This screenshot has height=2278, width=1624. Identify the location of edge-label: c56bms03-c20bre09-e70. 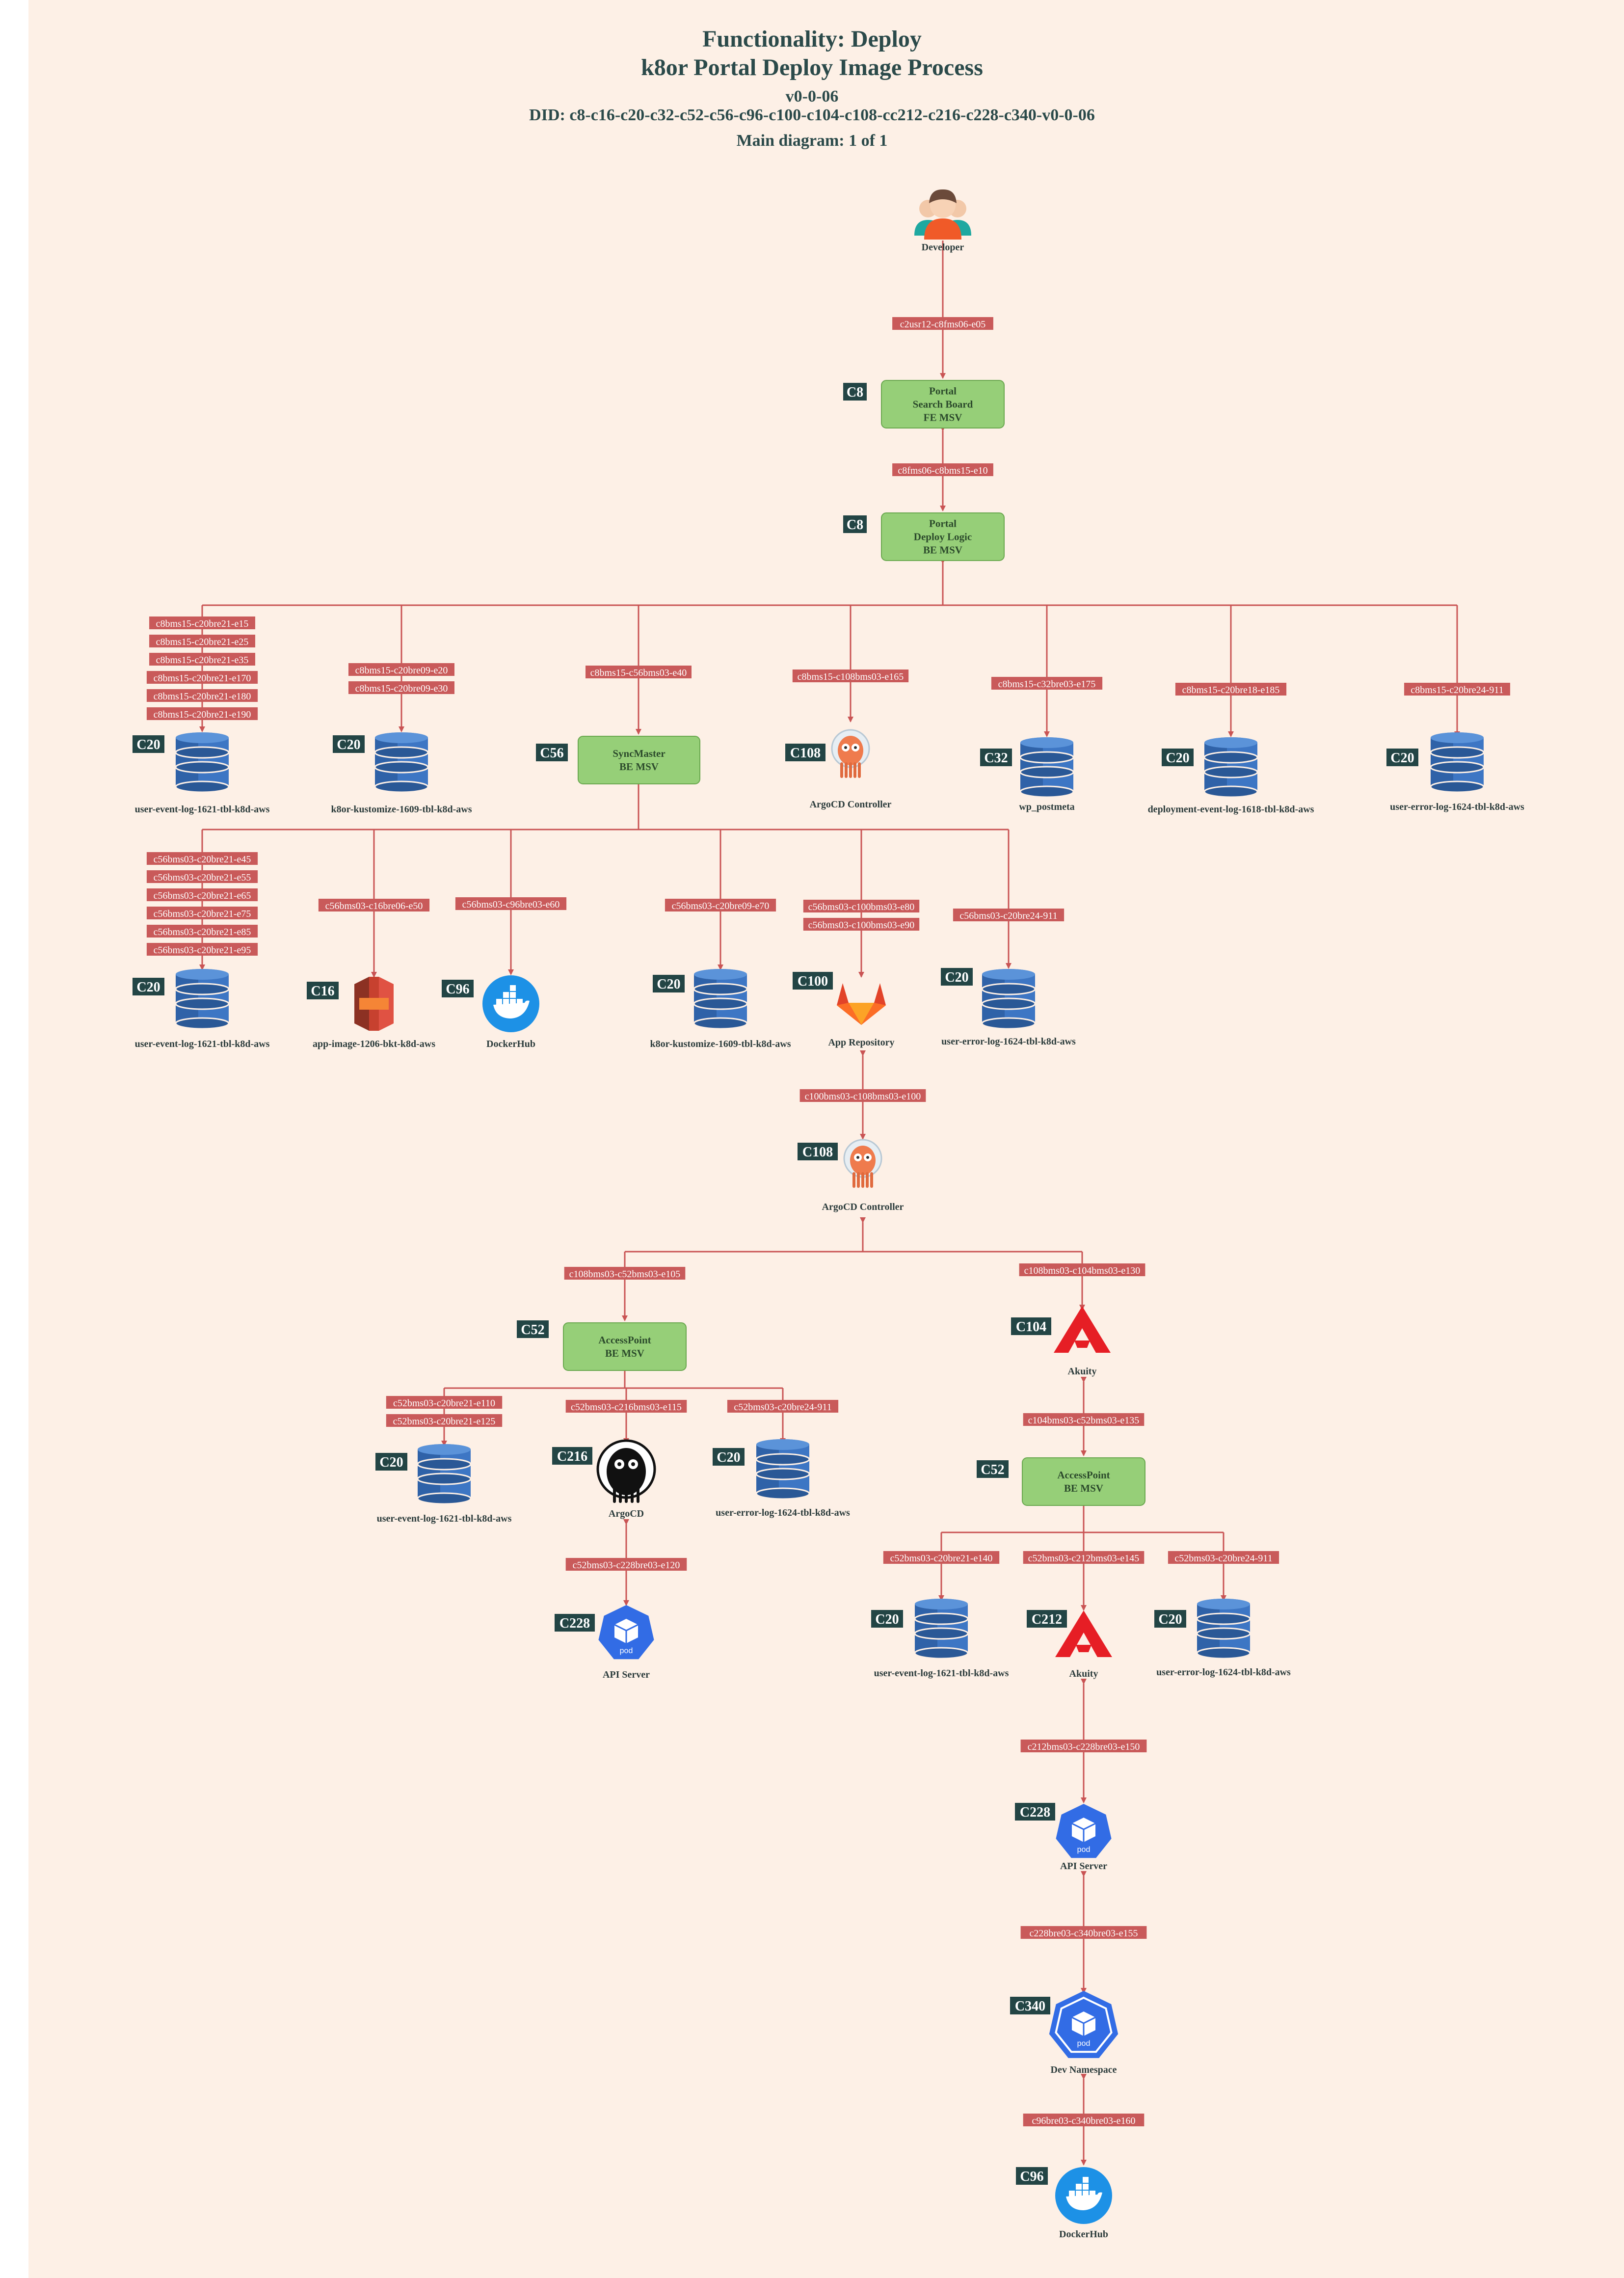
(720, 905).